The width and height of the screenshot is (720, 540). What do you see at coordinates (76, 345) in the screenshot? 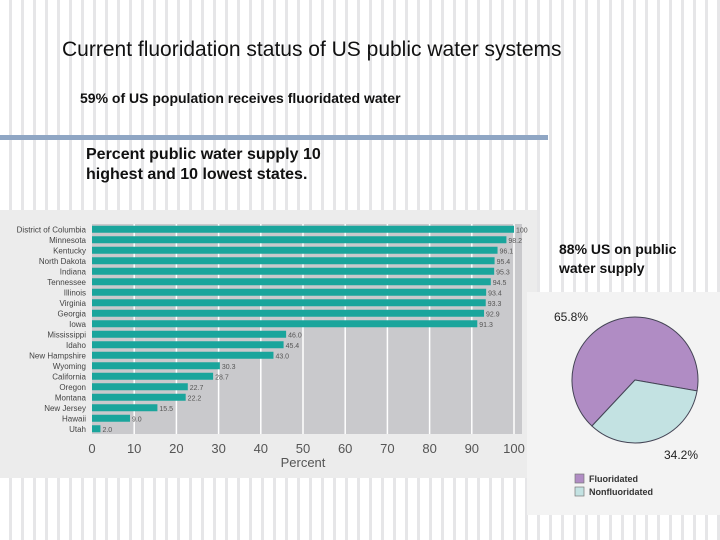
I see `category-label: Idaho` at bounding box center [76, 345].